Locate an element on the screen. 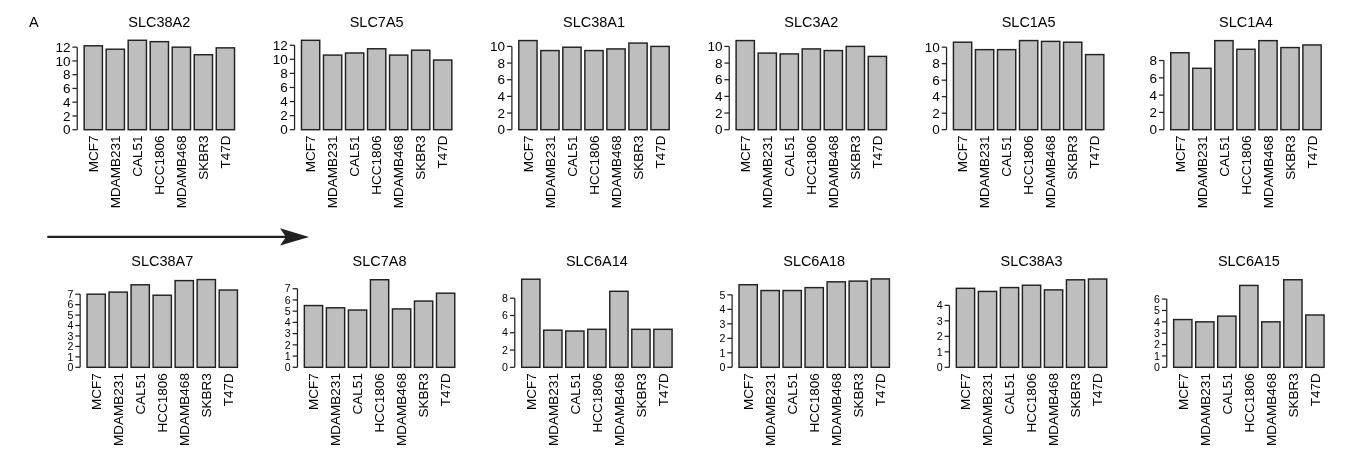 The height and width of the screenshot is (469, 1357). y-tick-label: 12 is located at coordinates (63, 47).